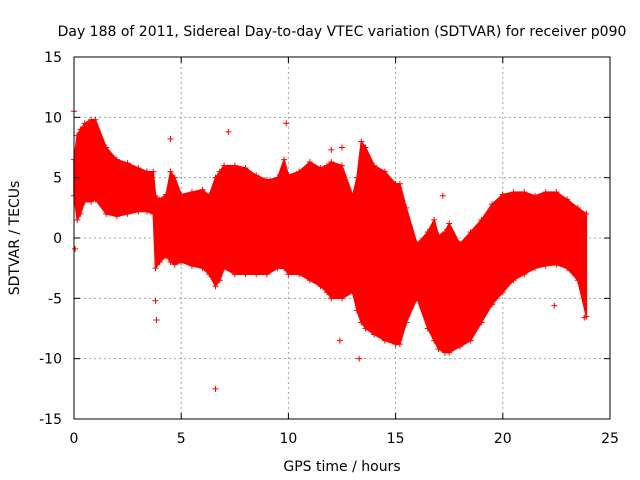 The height and width of the screenshot is (480, 640). What do you see at coordinates (57, 179) in the screenshot?
I see `y-tick-label: 5` at bounding box center [57, 179].